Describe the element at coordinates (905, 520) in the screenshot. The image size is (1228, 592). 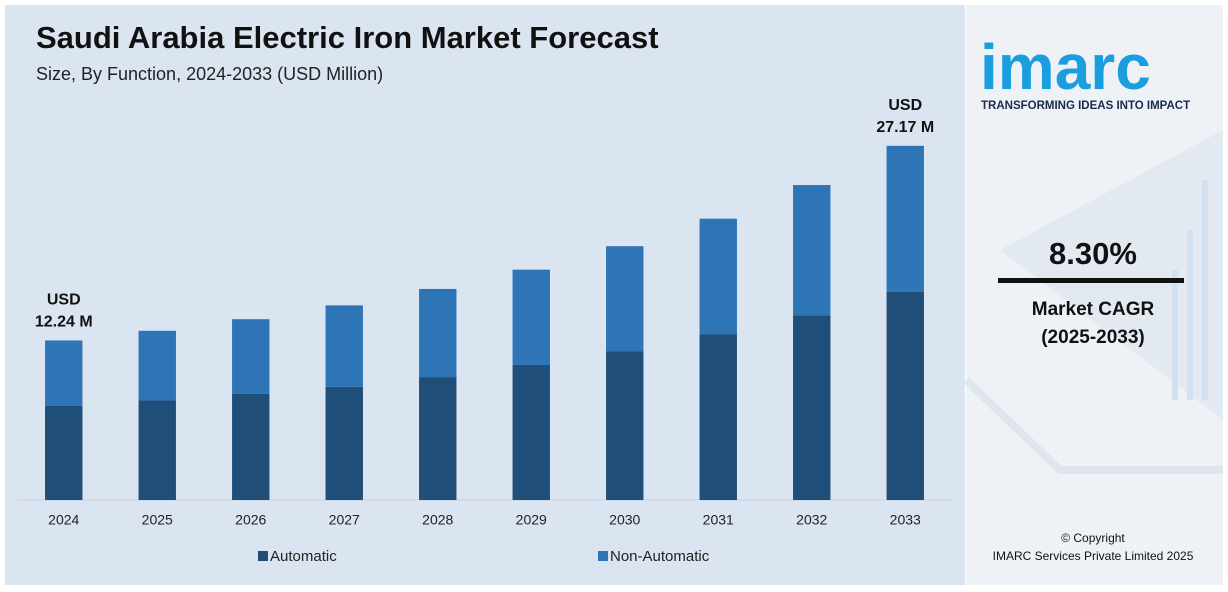
I see `x-tick-label: 2033` at that location.